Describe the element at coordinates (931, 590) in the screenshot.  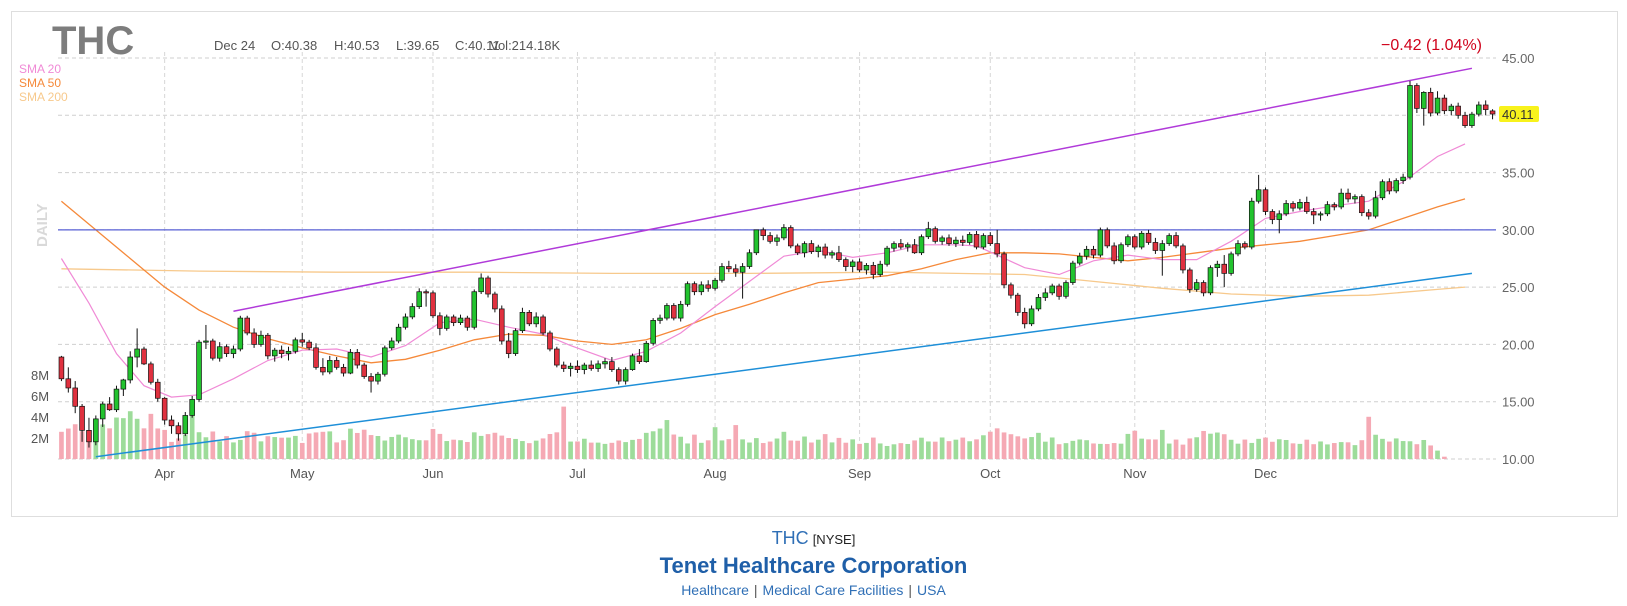
I see `footer-country-link: USA` at that location.